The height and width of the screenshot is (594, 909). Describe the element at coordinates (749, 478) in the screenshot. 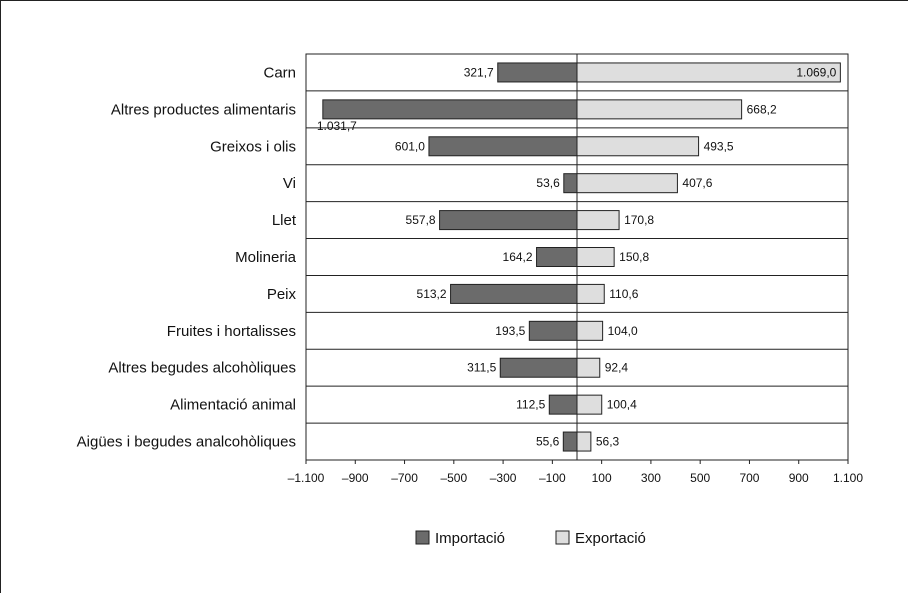

I see `x-tick-label: 700` at that location.